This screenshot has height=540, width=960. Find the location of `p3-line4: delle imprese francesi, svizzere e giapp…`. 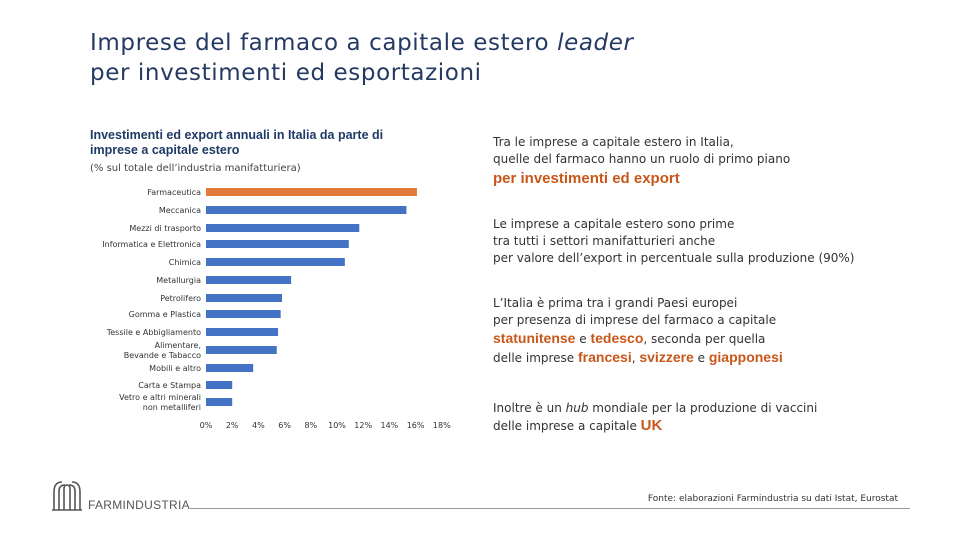

p3-line4: delle imprese francesi, svizzere e giapp… is located at coordinates (713, 358).